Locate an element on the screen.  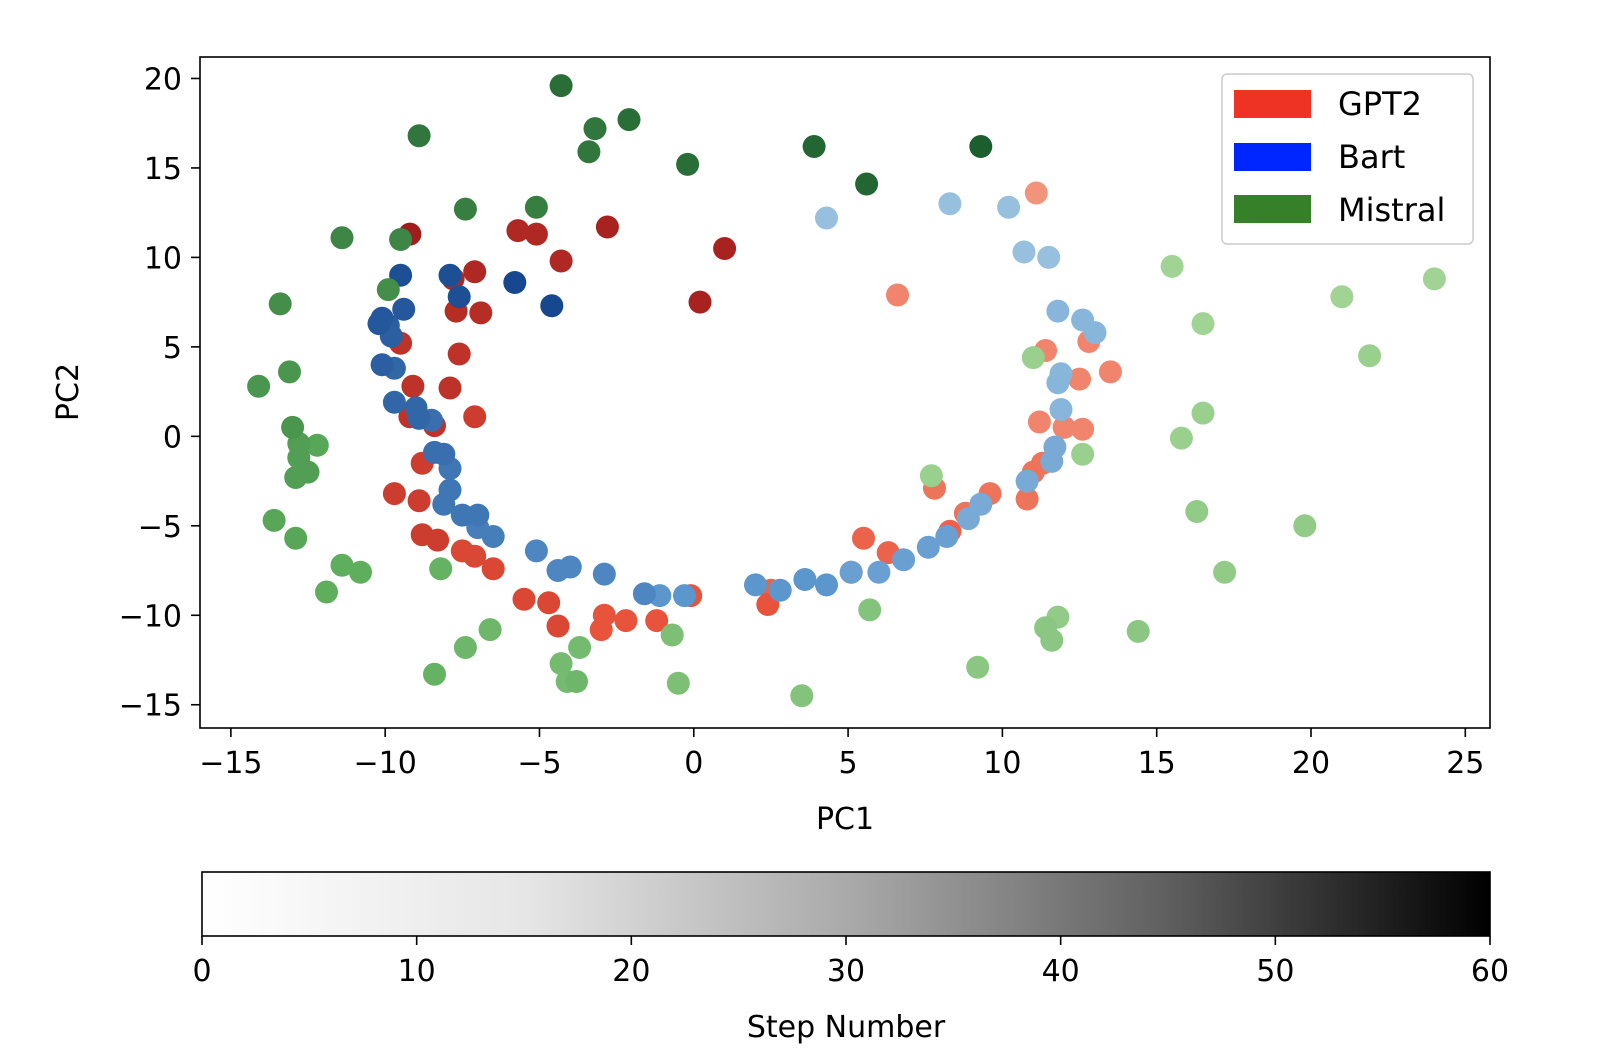
x-tick-label: −5 is located at coordinates (539, 763).